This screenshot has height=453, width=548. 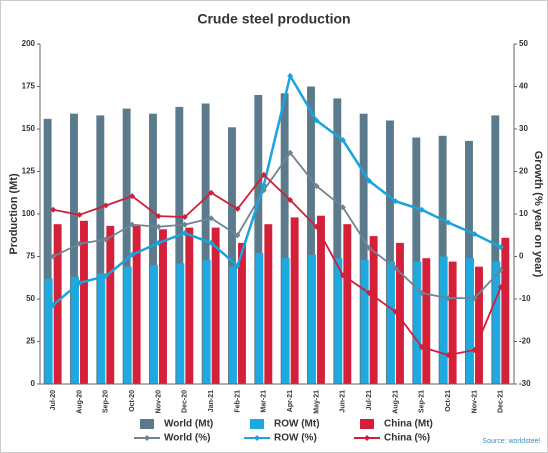 I want to click on x-tick-label: Jan-21, so click(x=211, y=401).